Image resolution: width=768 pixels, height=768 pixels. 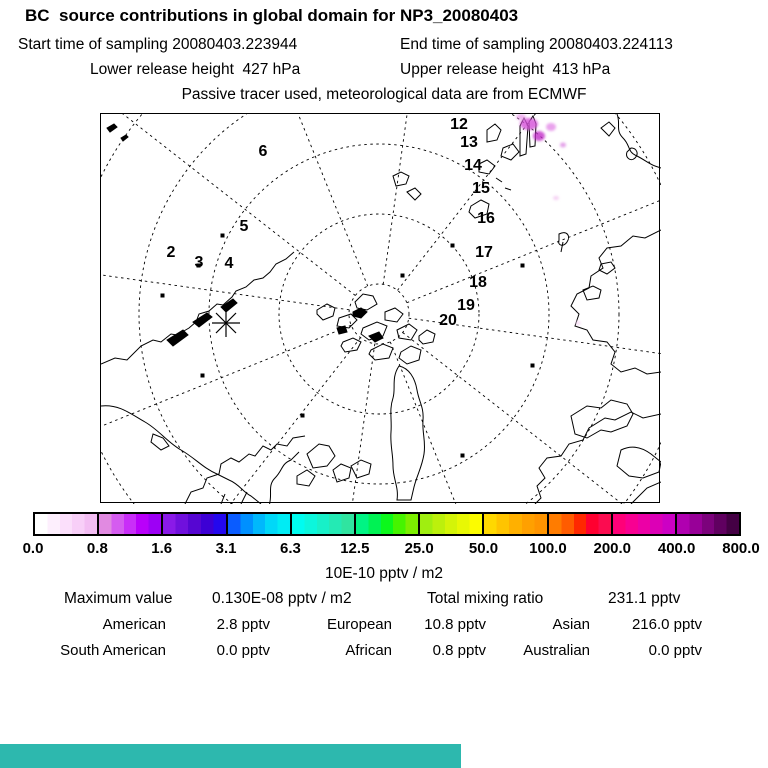 What do you see at coordinates (229, 263) in the screenshot?
I see `trajectory-point-label: 4` at bounding box center [229, 263].